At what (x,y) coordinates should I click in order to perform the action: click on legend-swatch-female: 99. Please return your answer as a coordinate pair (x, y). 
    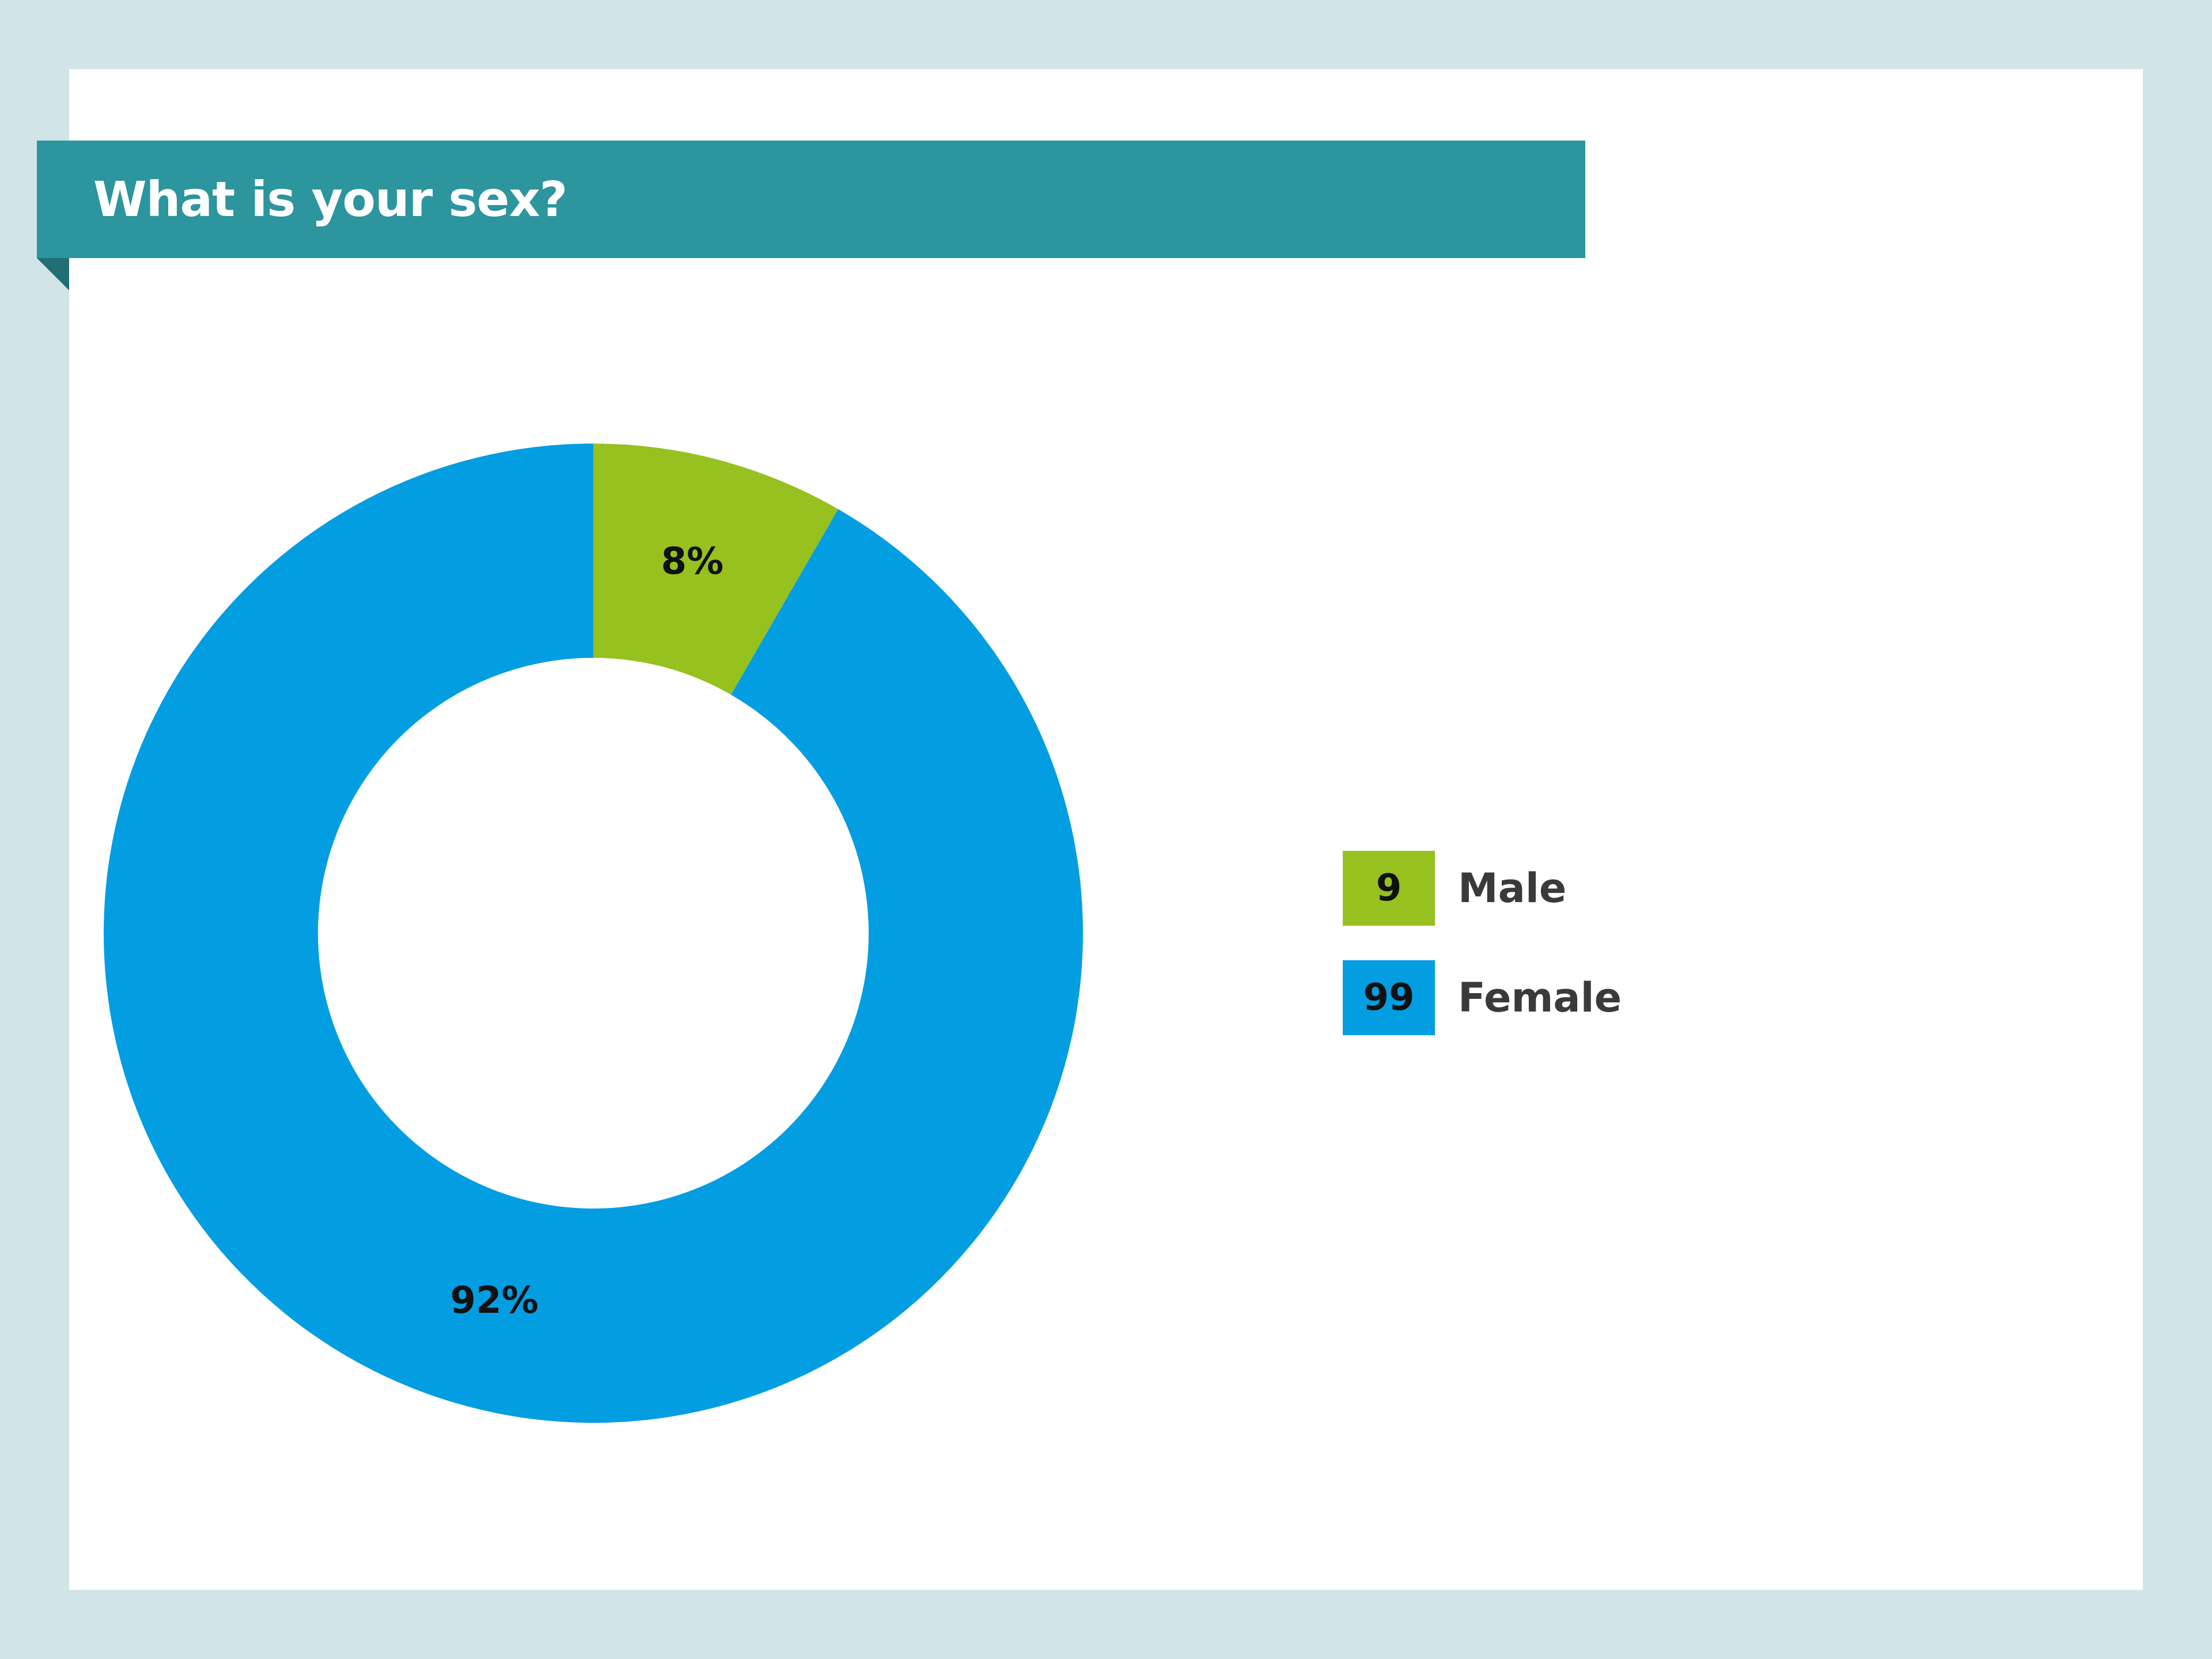
    Looking at the image, I should click on (1389, 997).